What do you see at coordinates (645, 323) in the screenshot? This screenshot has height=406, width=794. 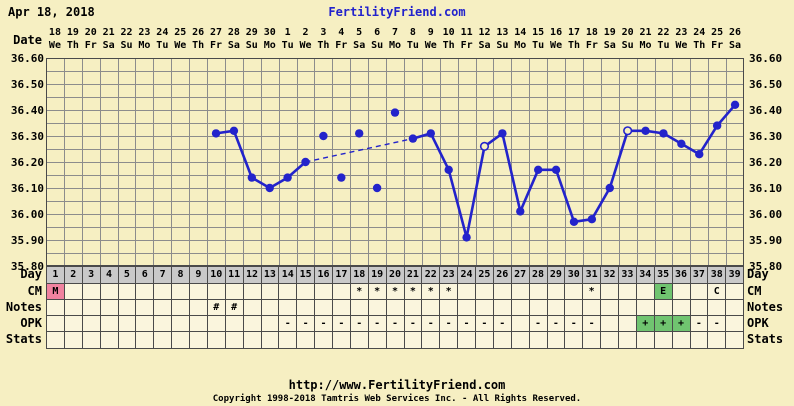 I see `opk-cell: +` at bounding box center [645, 323].